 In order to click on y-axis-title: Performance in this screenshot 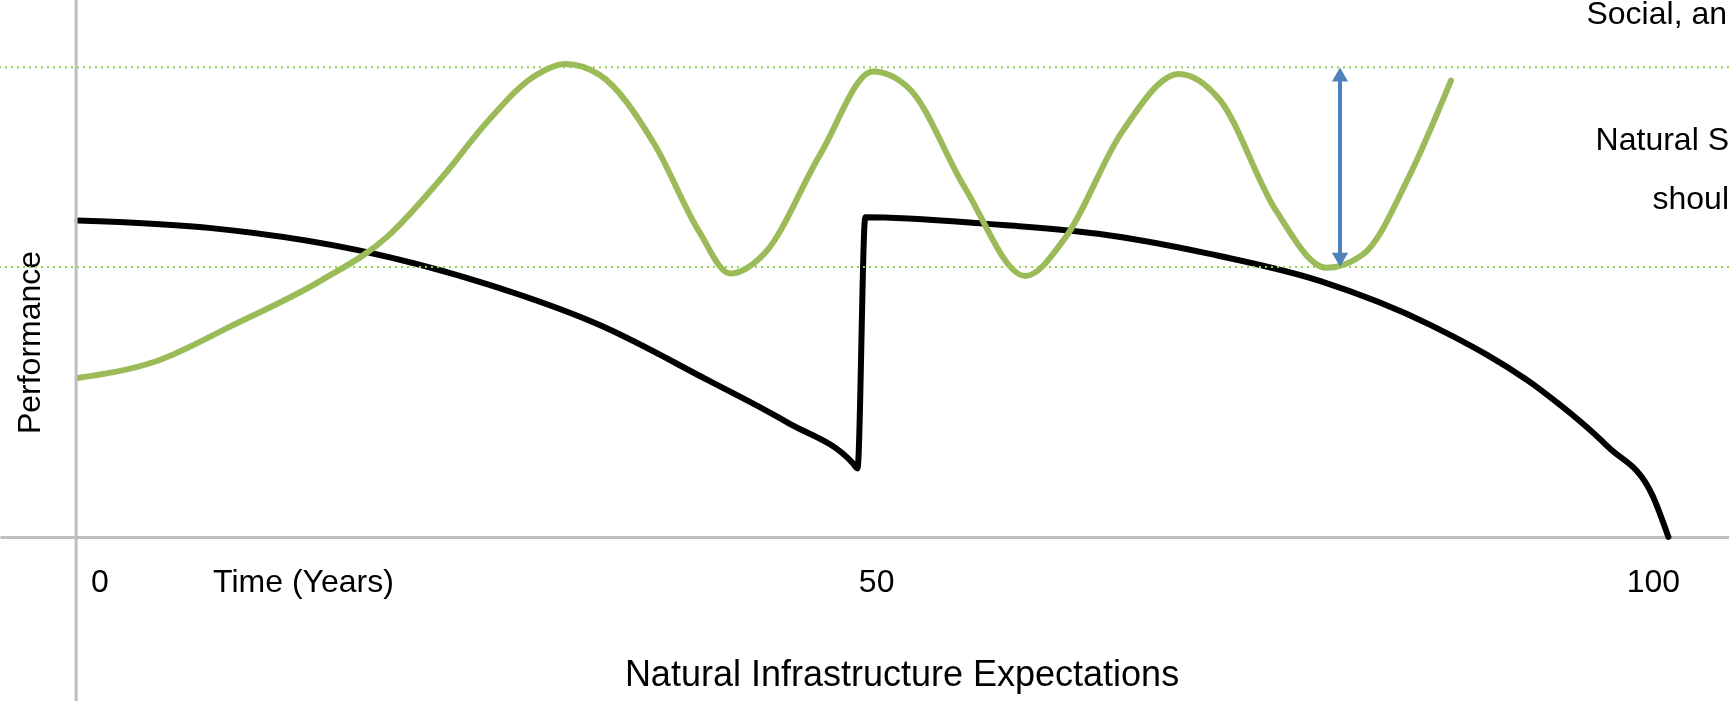, I will do `click(29, 342)`.